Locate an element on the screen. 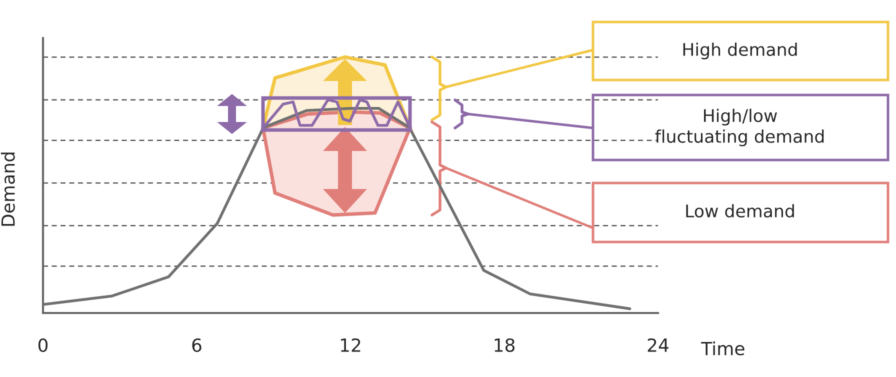 Image resolution: width=896 pixels, height=377 pixels. x-tick-label: 12 is located at coordinates (350, 345).